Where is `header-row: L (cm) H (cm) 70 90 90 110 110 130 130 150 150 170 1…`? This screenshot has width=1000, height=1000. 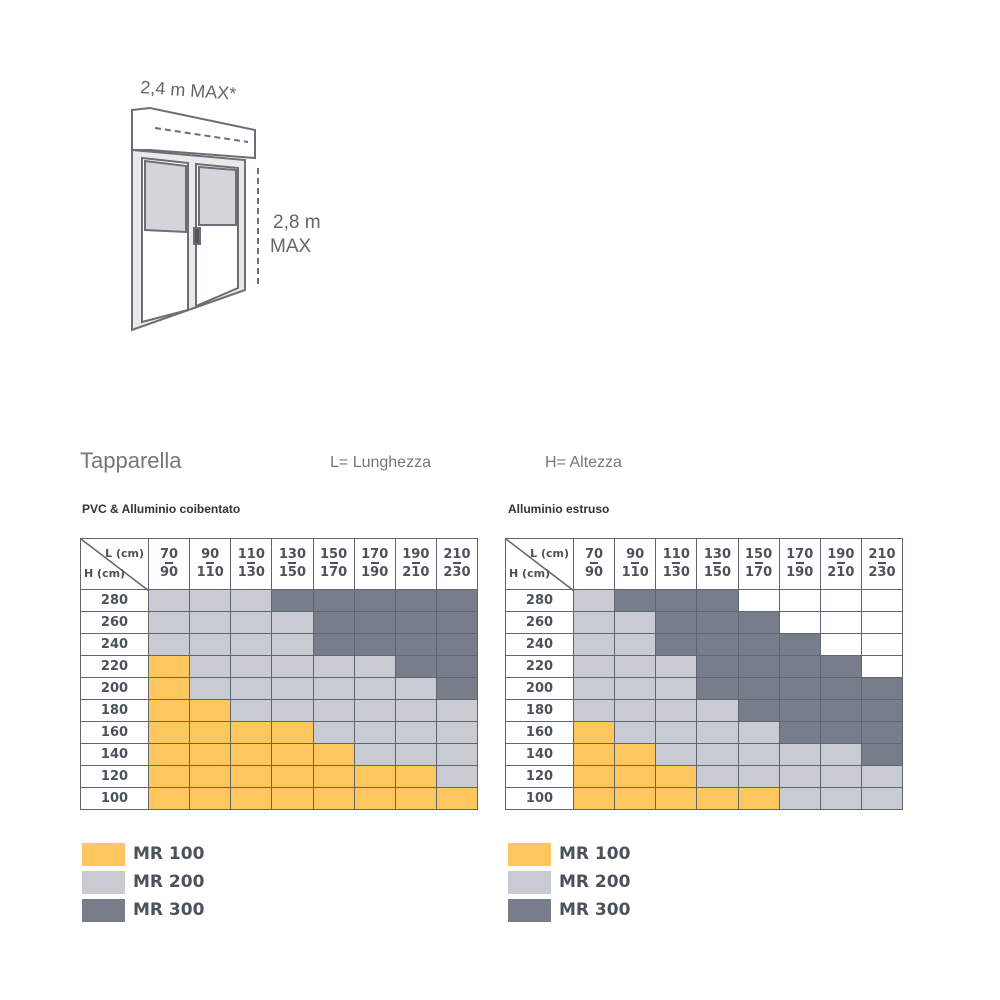 header-row: L (cm) H (cm) 70 90 90 110 110 130 130 150 150 170 1… is located at coordinates (704, 564).